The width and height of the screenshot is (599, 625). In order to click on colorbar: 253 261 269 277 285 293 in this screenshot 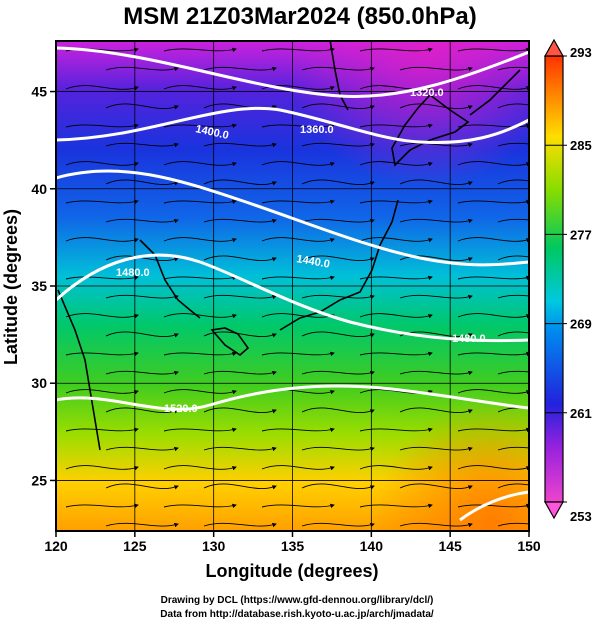, I will do `click(567, 281)`.